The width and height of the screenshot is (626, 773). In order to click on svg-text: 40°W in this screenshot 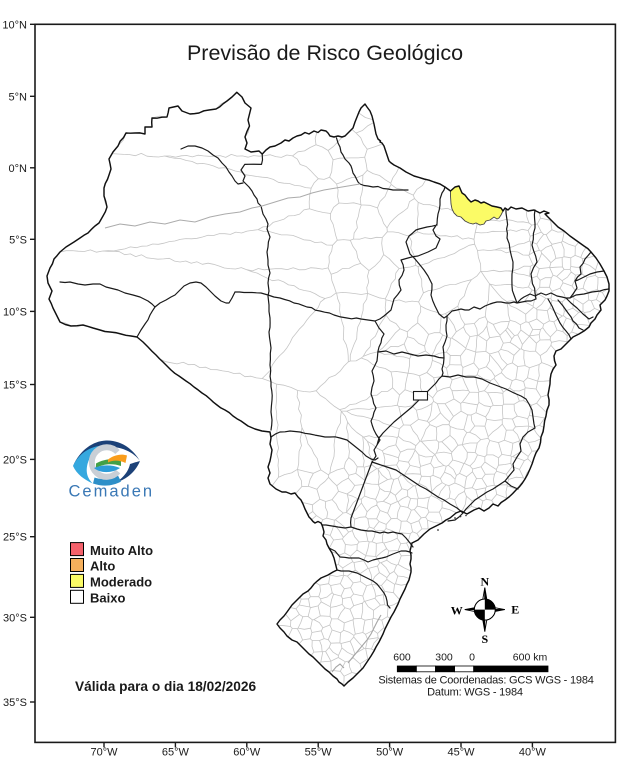, I will do `click(533, 753)`.